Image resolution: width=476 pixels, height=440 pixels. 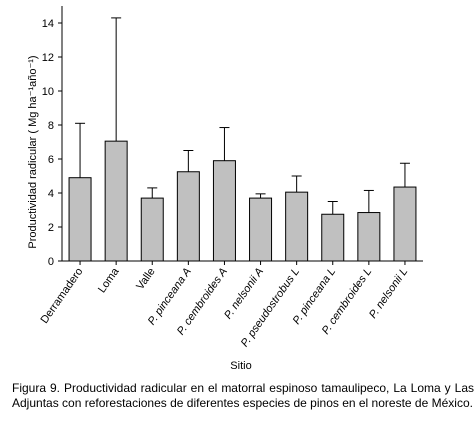 I want to click on x-axis-label: Sitio, so click(x=240, y=366).